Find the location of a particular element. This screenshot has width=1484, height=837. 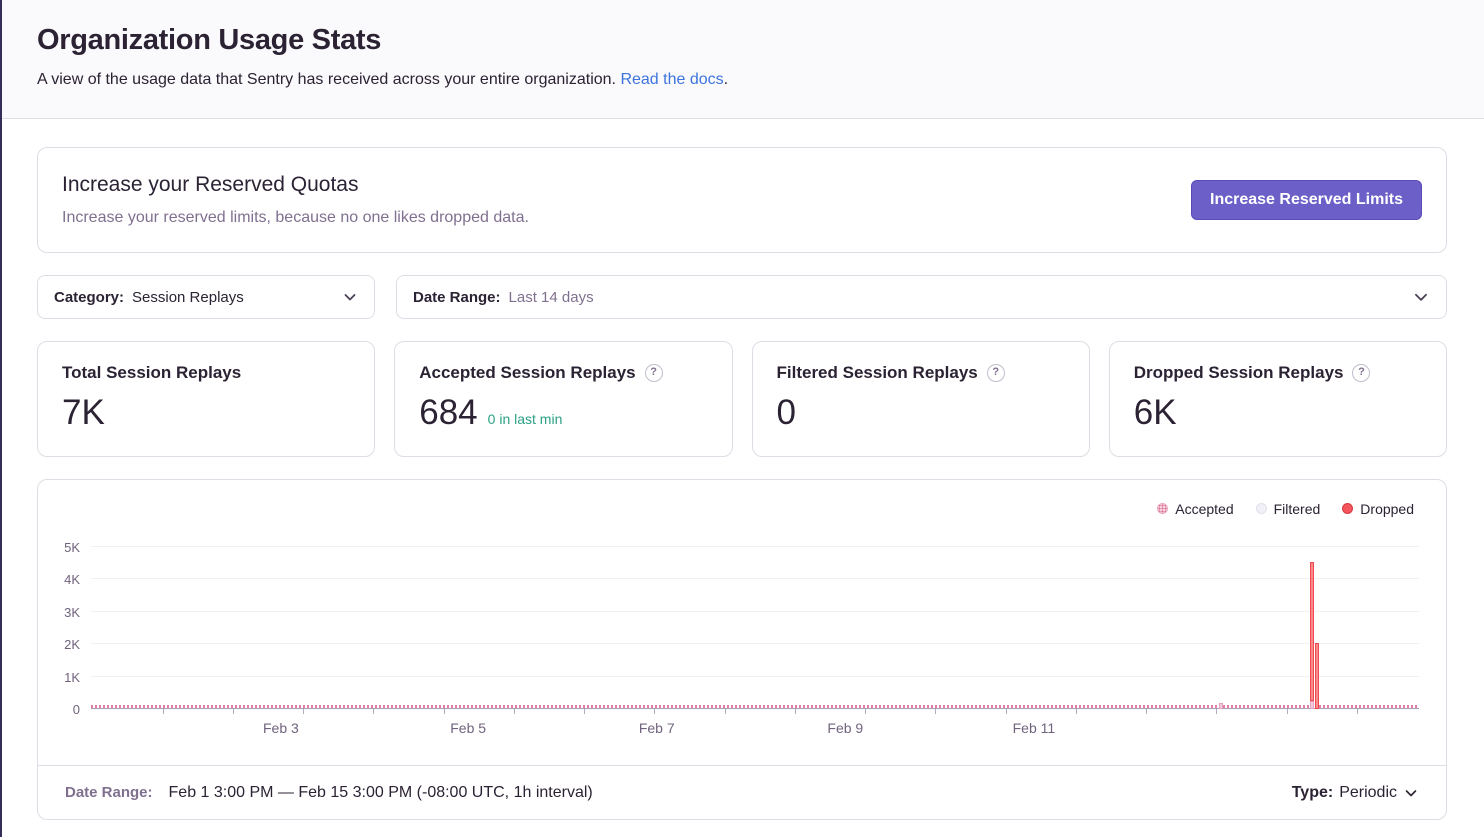

stat-card-value-row: 0 is located at coordinates (921, 413).